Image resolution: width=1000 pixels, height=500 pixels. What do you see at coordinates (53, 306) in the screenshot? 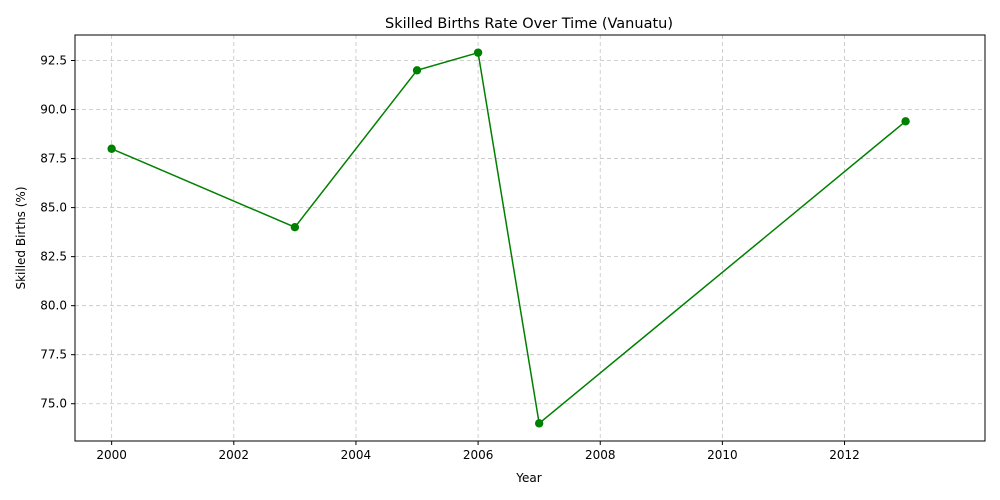
I see `y-tick-label: 80.0` at bounding box center [53, 306].